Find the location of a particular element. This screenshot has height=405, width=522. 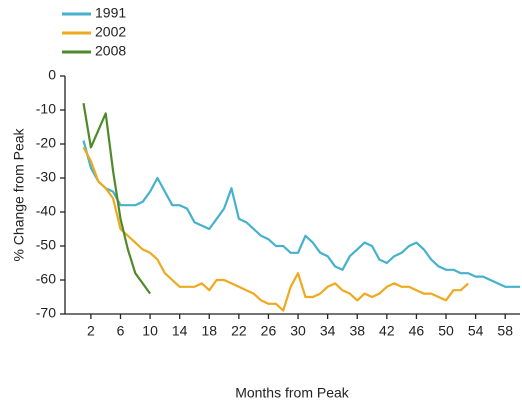

y-axis-label: % Change from Peak is located at coordinates (19, 194).